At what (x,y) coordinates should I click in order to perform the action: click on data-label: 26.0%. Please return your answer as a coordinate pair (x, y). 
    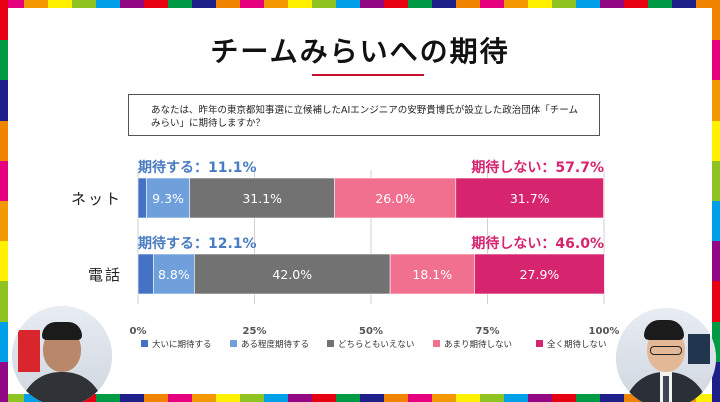
    Looking at the image, I should click on (395, 198).